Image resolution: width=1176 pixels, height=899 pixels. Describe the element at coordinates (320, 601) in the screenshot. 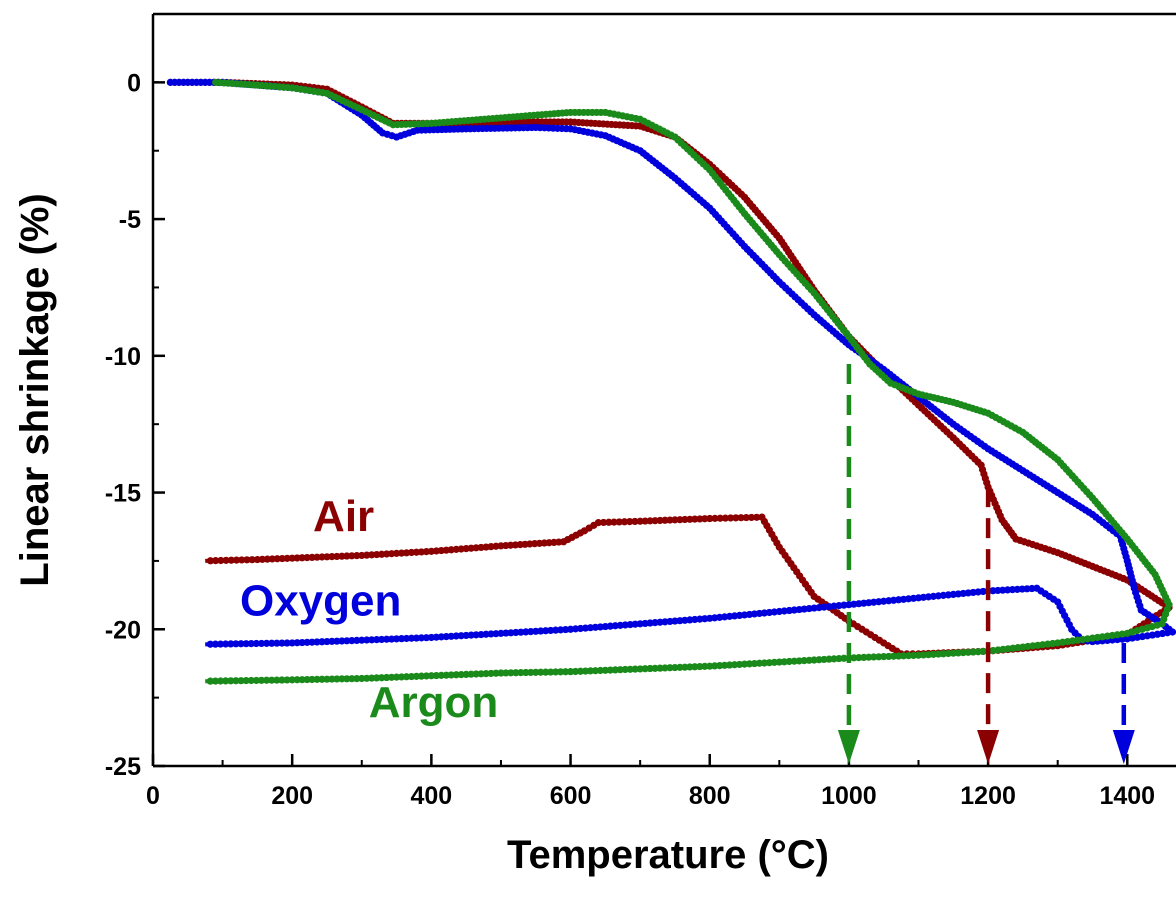

I see `series-label-oxygen: Oxygen` at that location.